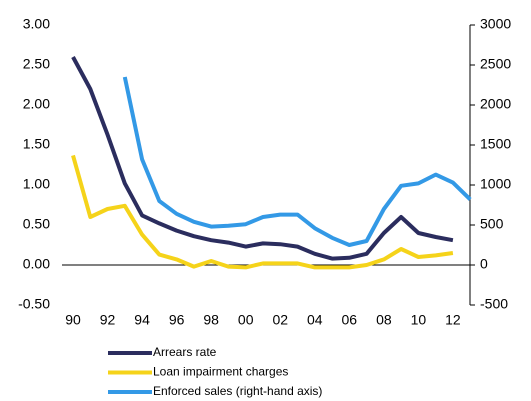 The width and height of the screenshot is (531, 401). What do you see at coordinates (36, 224) in the screenshot?
I see `y-tick-label: 0.50` at bounding box center [36, 224].